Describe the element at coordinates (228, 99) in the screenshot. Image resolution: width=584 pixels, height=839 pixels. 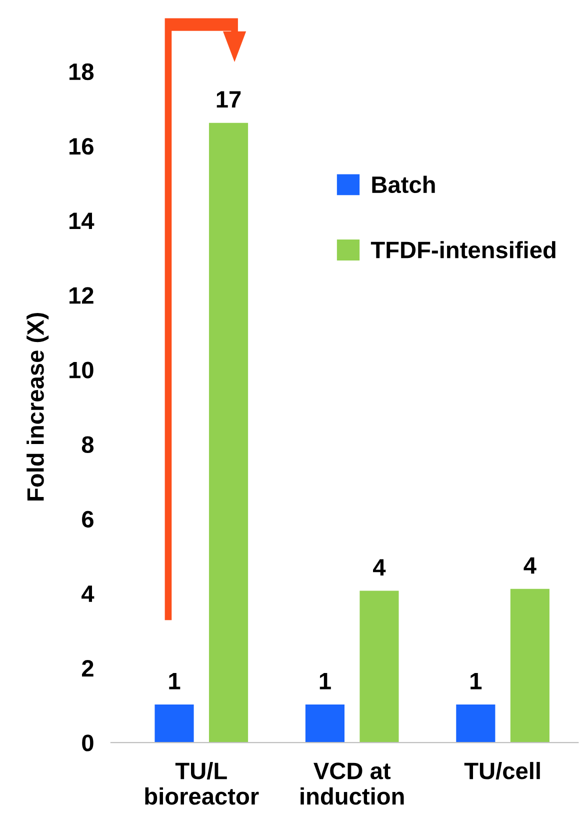
I see `data-label: 17` at that location.